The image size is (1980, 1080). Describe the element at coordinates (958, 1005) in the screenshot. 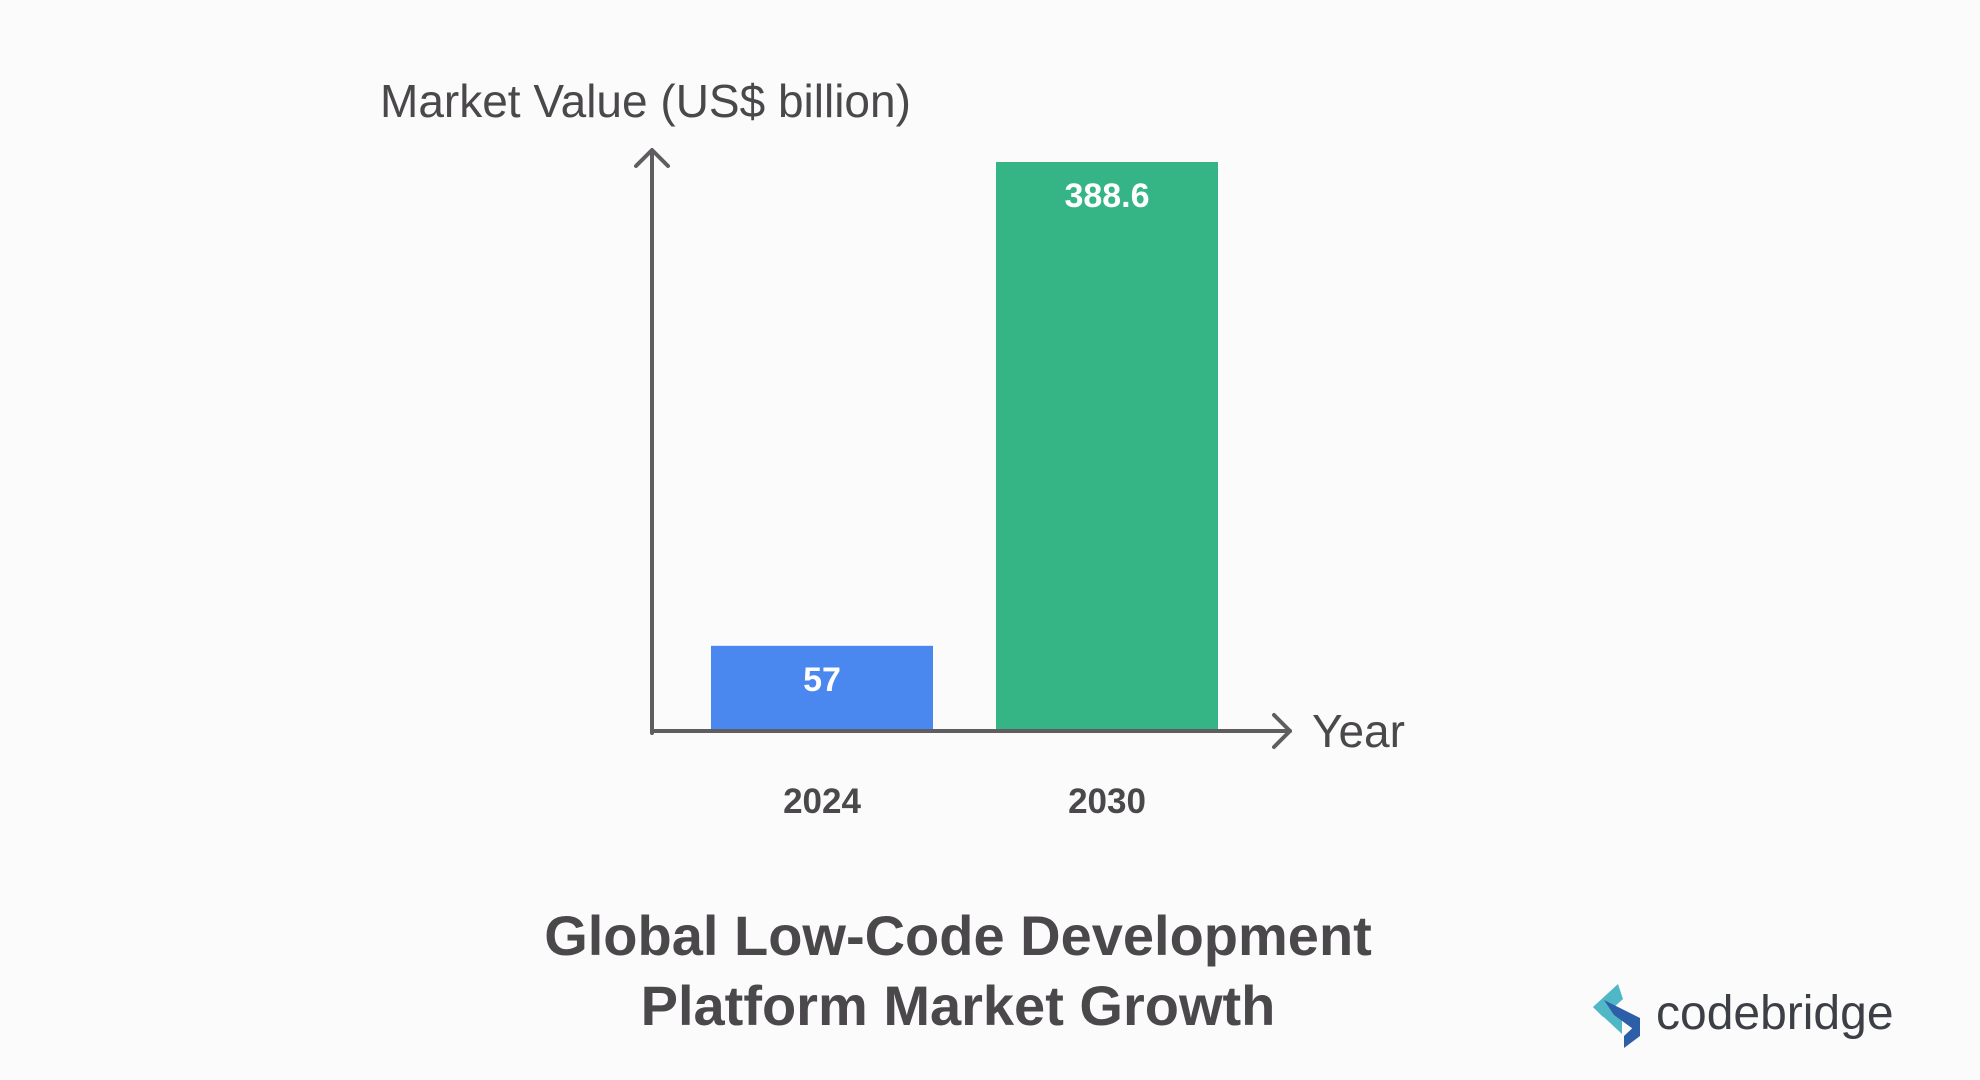

I see `chart-title-line-2: Platform Market Growth` at that location.